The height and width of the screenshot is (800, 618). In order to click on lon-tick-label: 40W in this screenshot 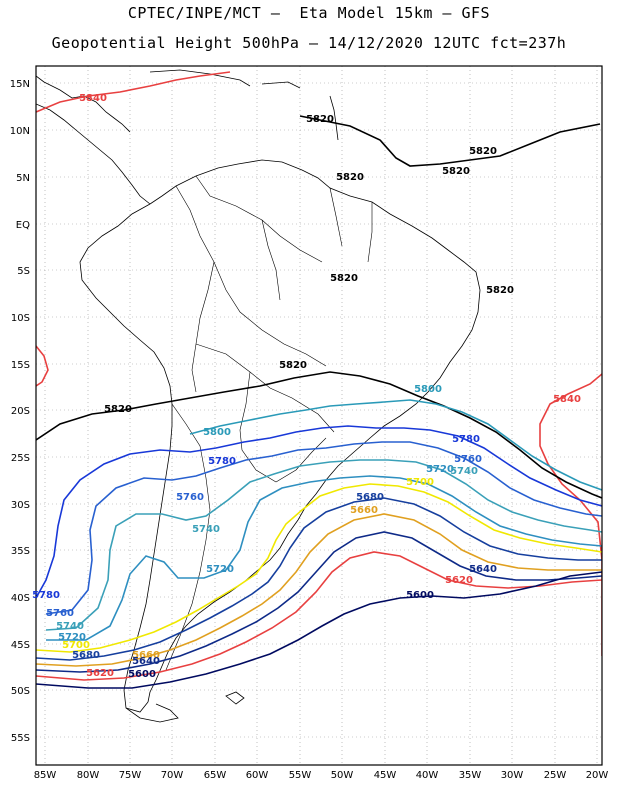, I will do `click(427, 775)`.